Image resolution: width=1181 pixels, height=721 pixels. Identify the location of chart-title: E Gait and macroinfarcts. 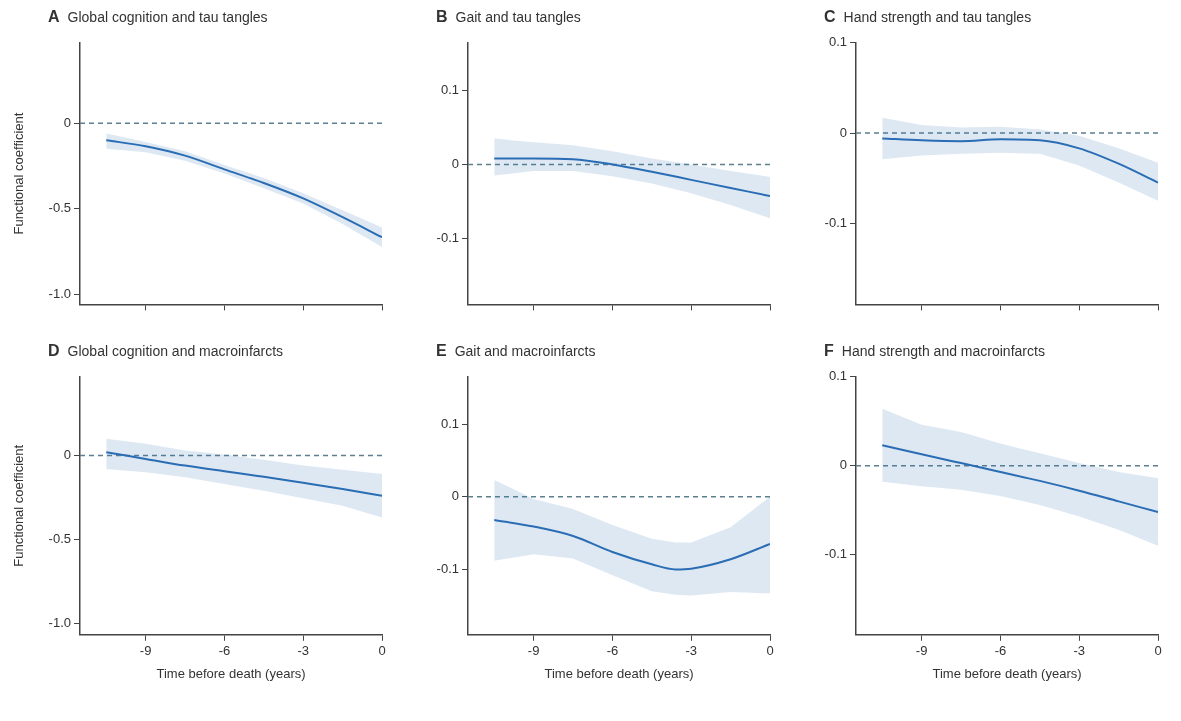
(516, 350).